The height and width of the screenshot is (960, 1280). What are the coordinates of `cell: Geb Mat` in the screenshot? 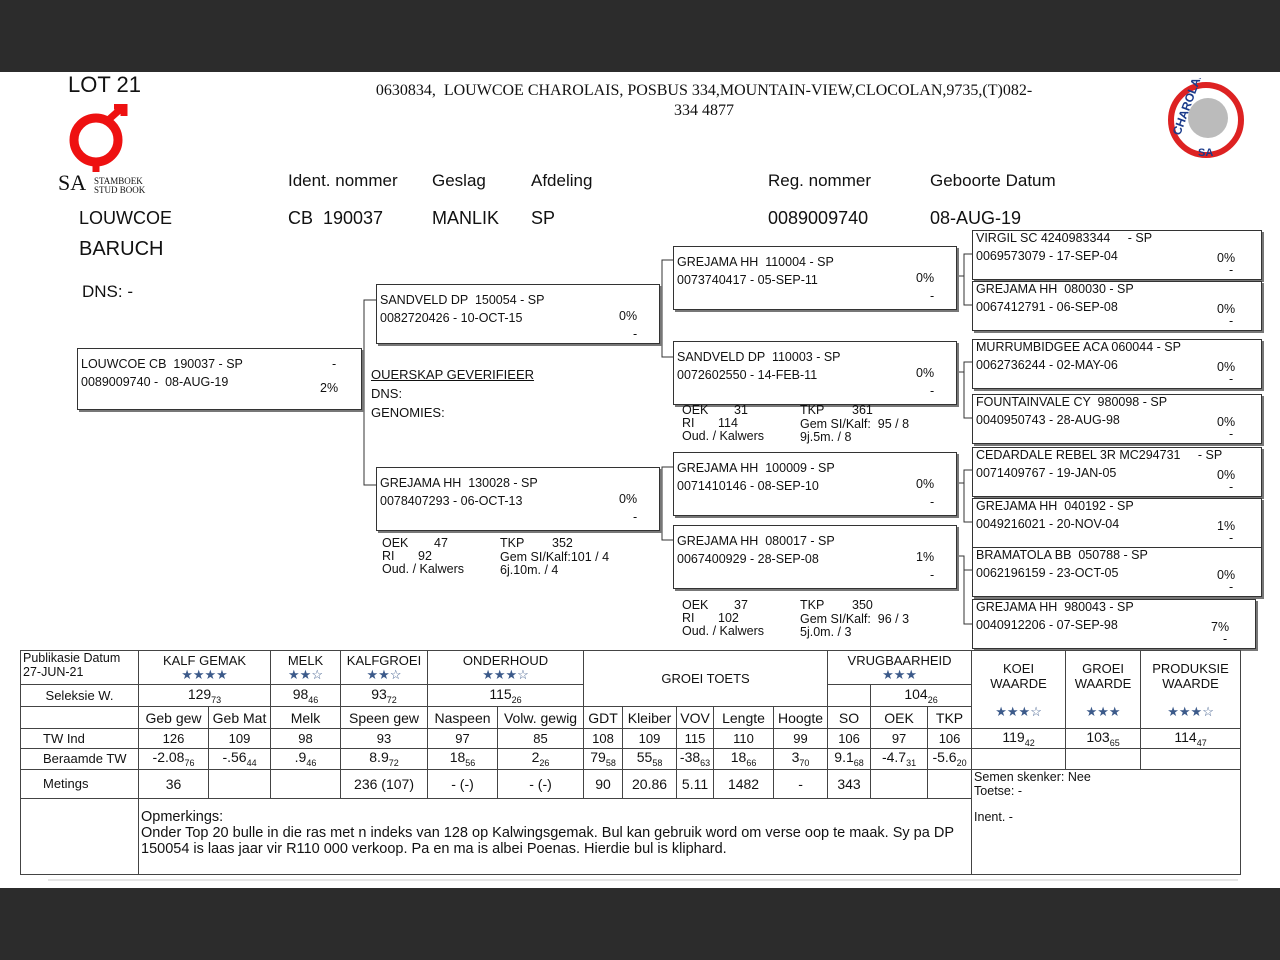 It's located at (239, 717).